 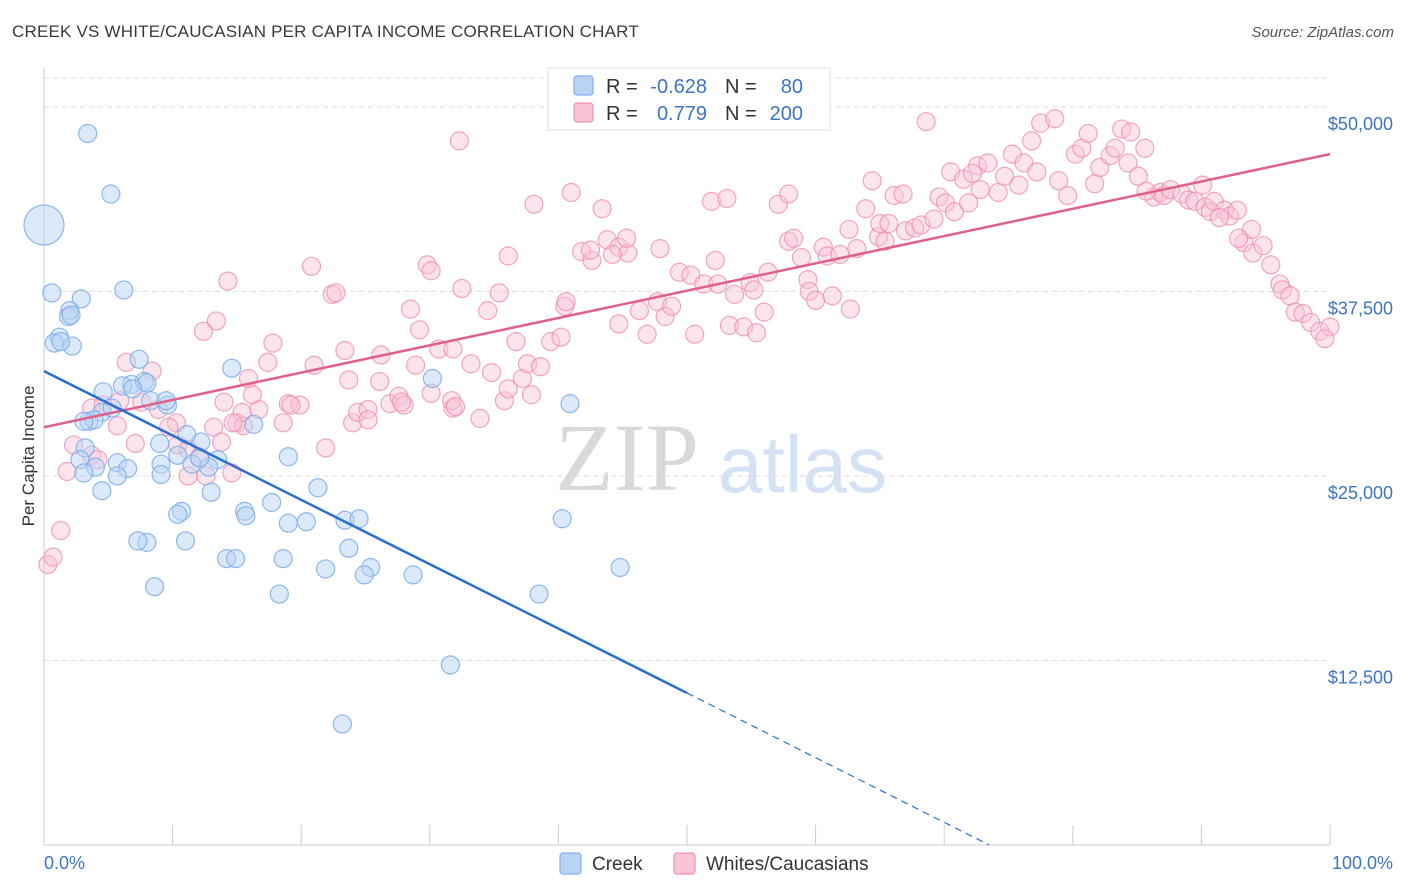 What do you see at coordinates (570, 863) in the screenshot?
I see `bottom-legend-swatch-creek` at bounding box center [570, 863].